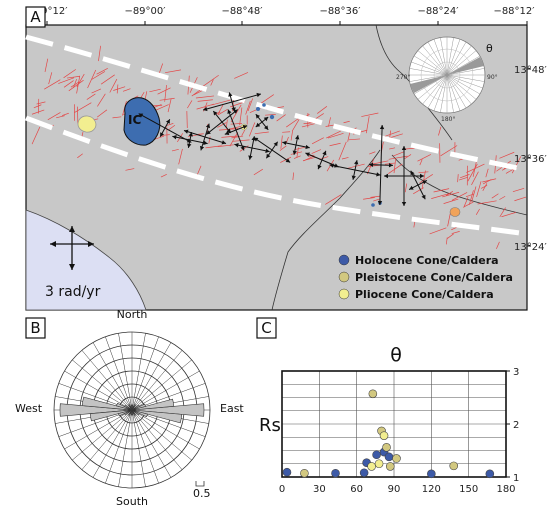 The width and height of the screenshot is (550, 515). Describe the element at coordinates (145, 11) in the screenshot. I see `lon-tick-label: −89°00′` at that location.